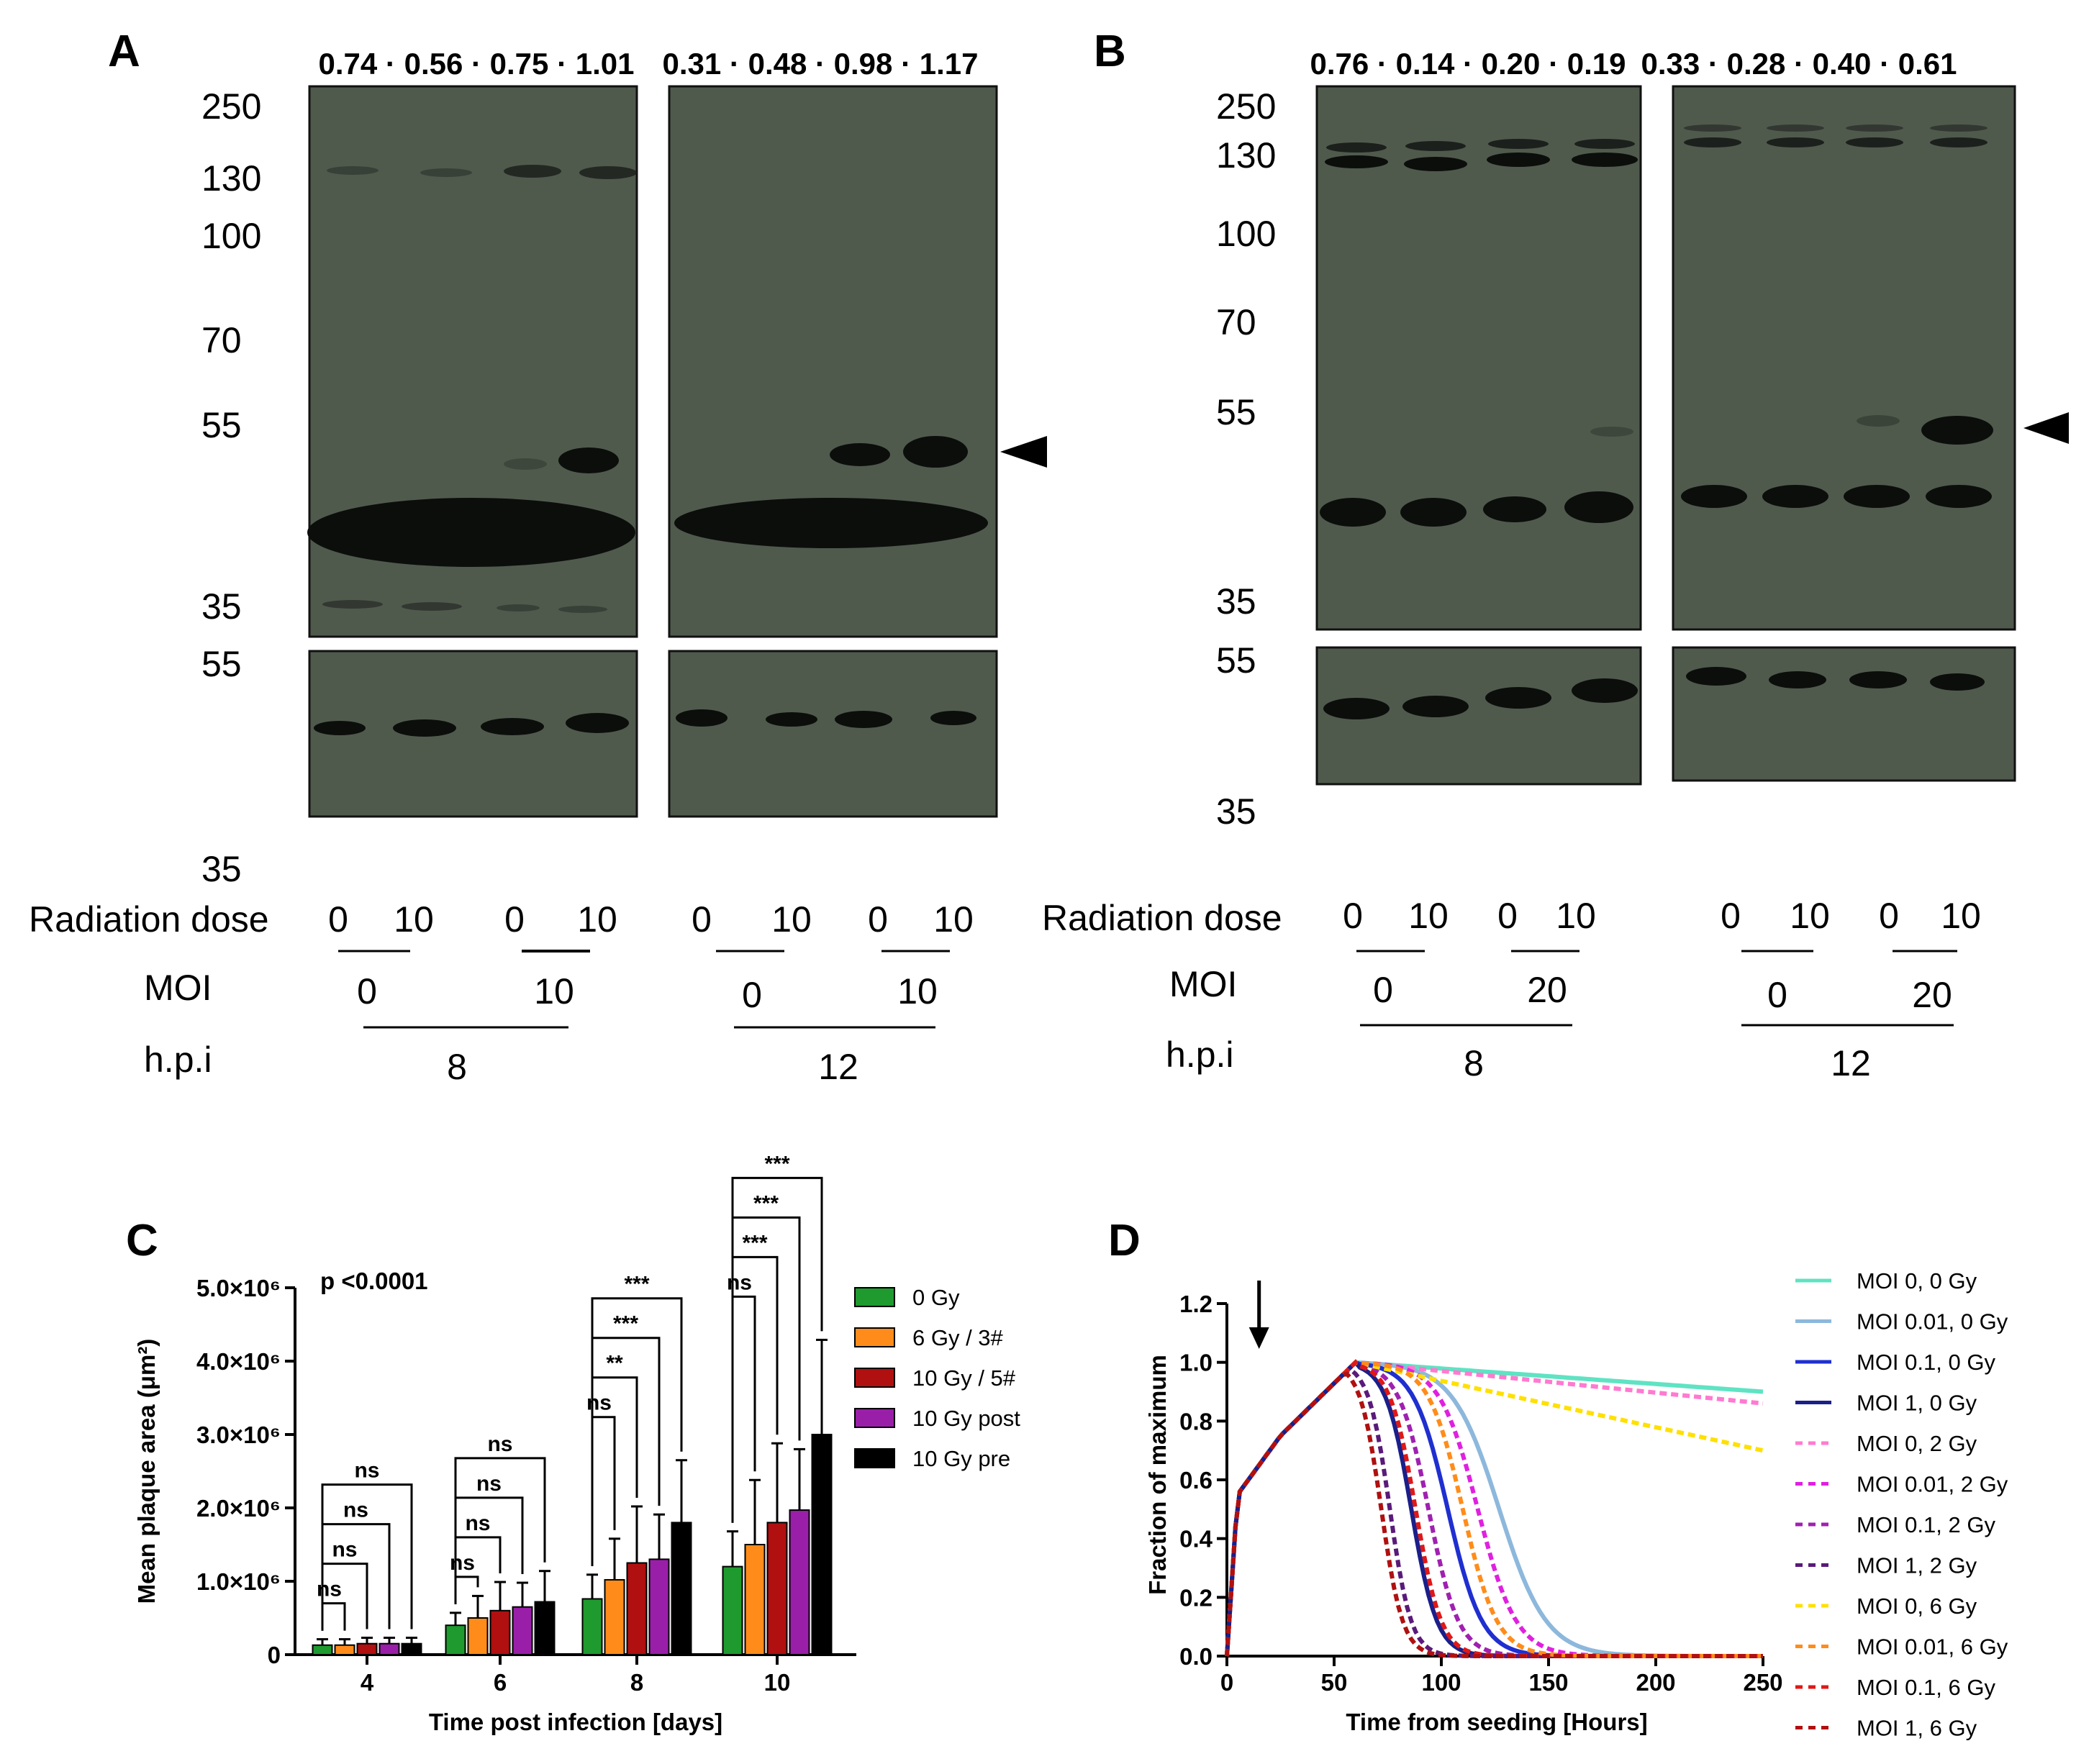 The height and width of the screenshot is (1764, 2094). What do you see at coordinates (1023, 452) in the screenshot?
I see `panel-a-arrowhead-icon` at bounding box center [1023, 452].